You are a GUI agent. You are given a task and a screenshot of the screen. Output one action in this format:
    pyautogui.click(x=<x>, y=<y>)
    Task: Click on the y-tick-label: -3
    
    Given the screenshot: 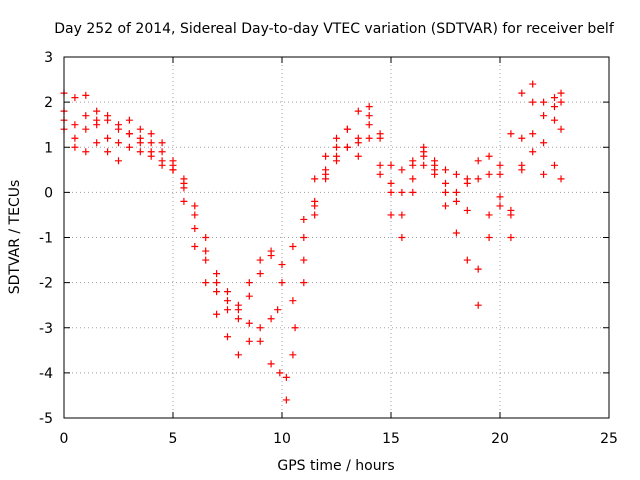 What is the action you would take?
    pyautogui.click(x=46, y=329)
    